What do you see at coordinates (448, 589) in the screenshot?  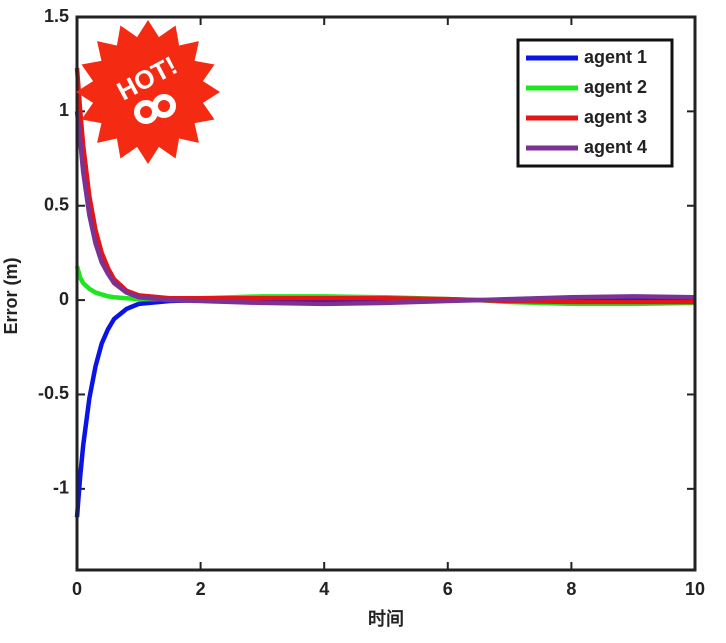 I see `x-tick-label: 6` at bounding box center [448, 589].